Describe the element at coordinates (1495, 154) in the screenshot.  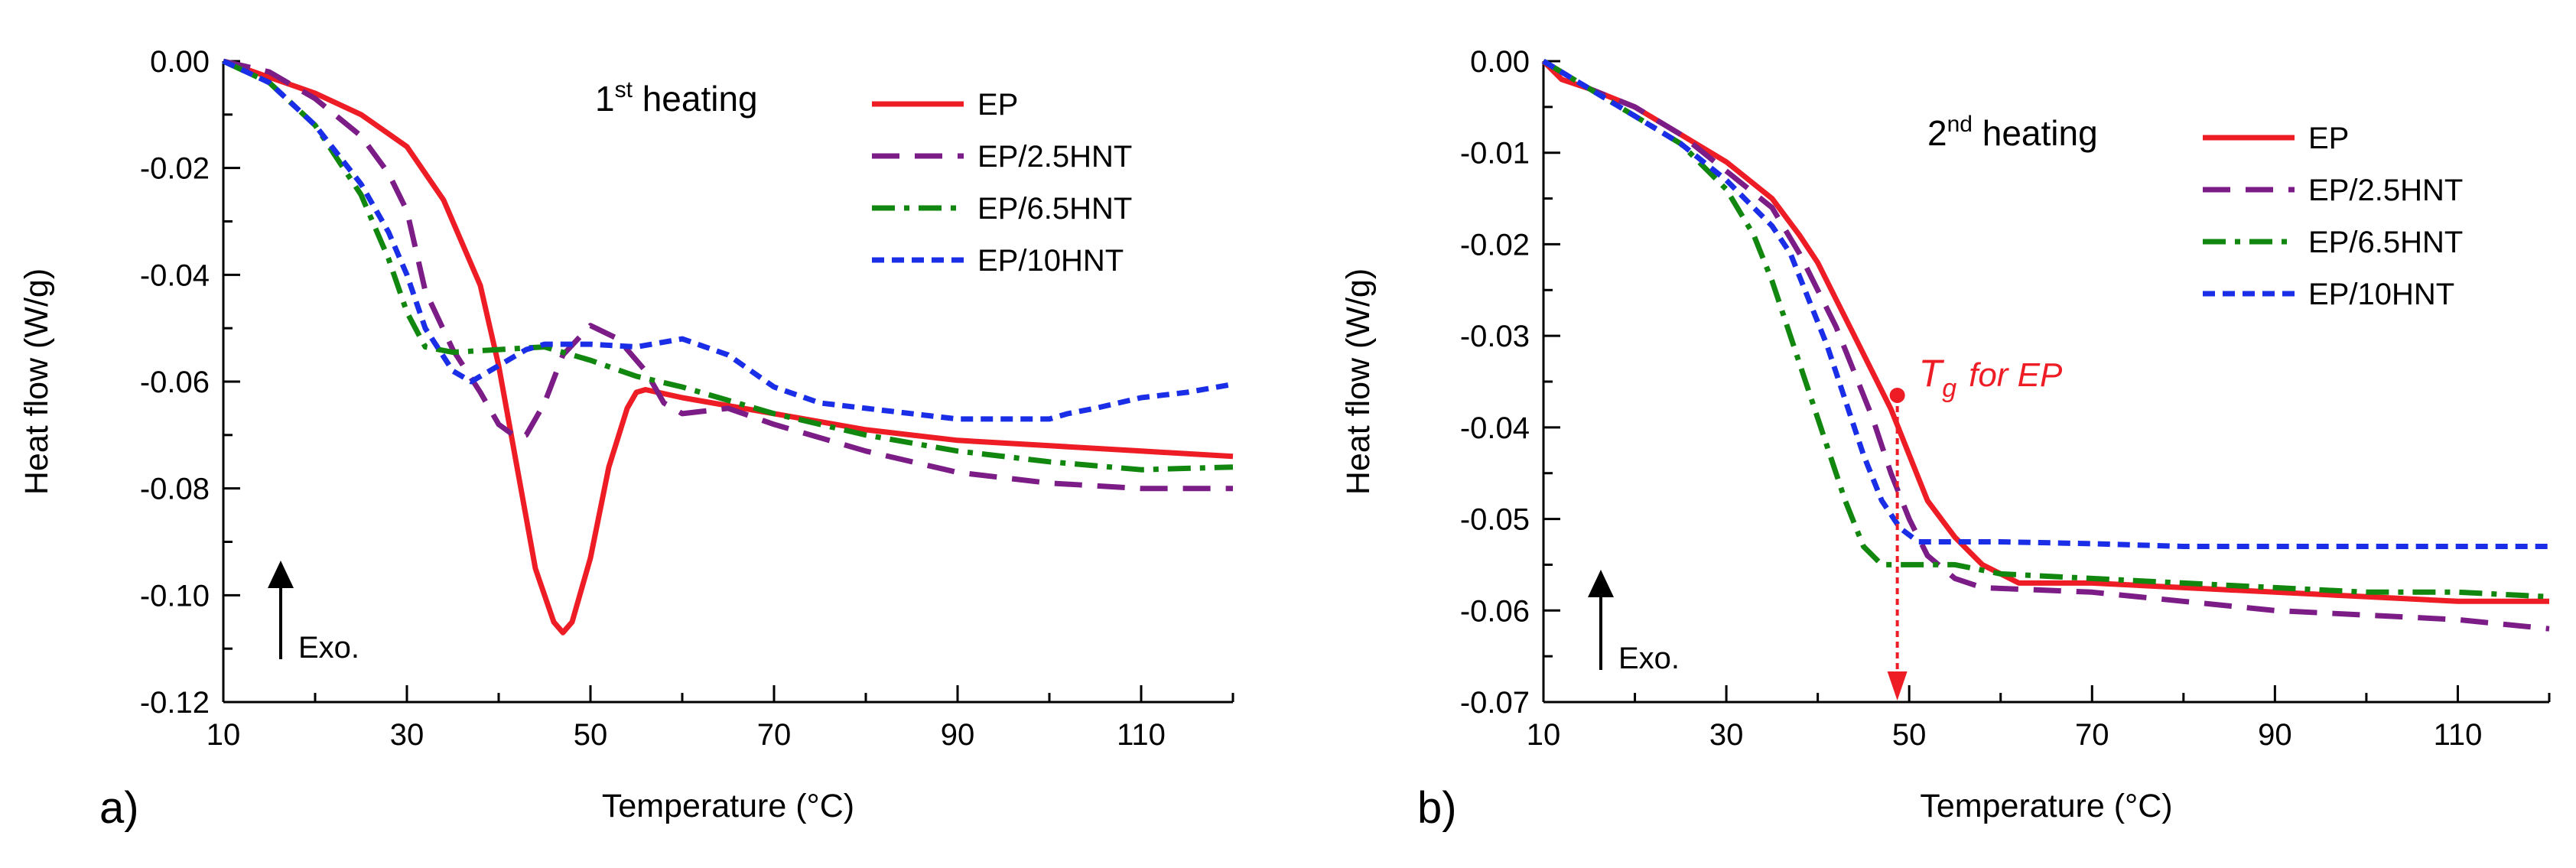
I see `y-tick-label: -0.01` at that location.